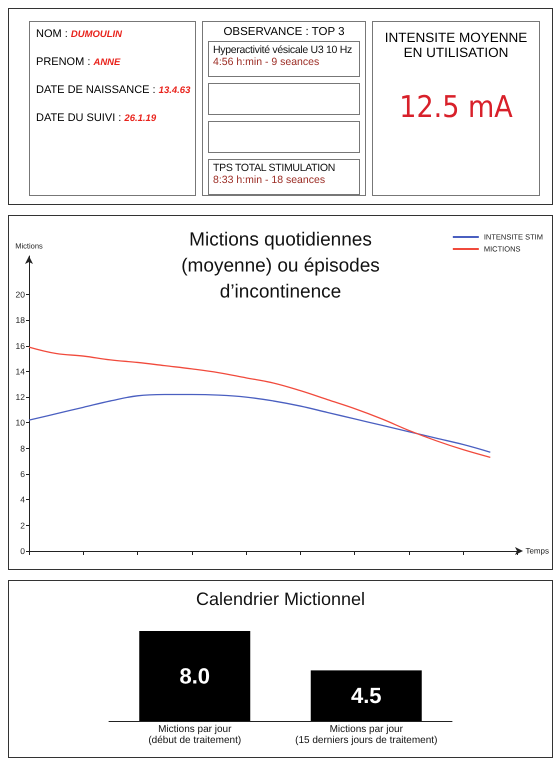 Image resolution: width=553 pixels, height=767 pixels. I want to click on text: DATE DU SUIVI : 26.1.19, so click(97, 118).